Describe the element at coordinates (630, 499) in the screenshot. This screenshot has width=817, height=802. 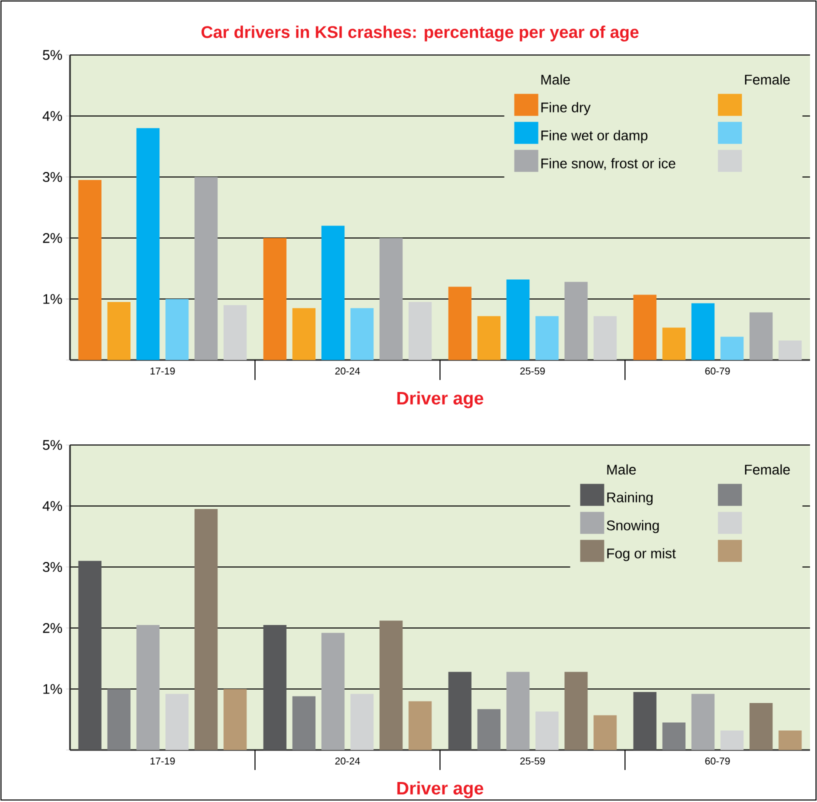
I see `legend-label: Raining` at that location.